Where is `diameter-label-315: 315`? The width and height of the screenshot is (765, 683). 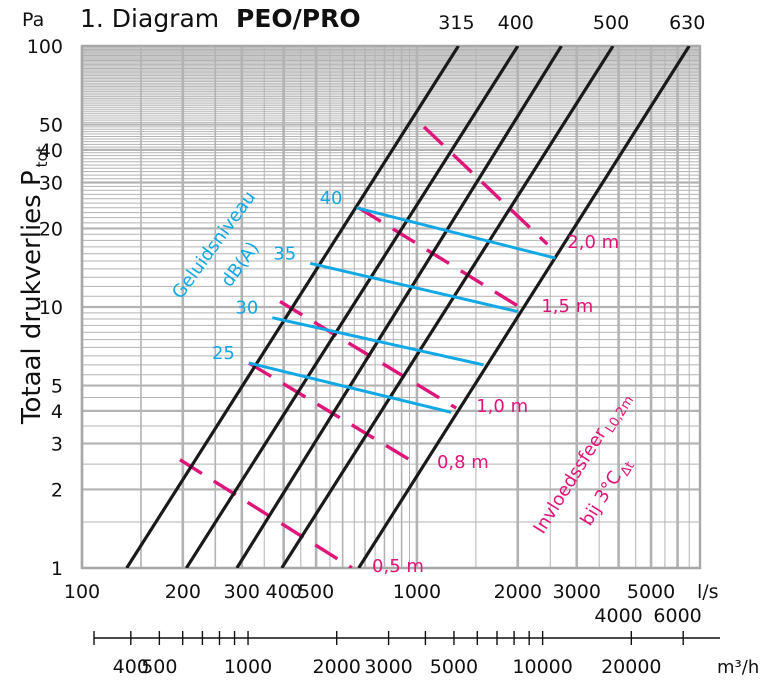
diameter-label-315: 315 is located at coordinates (456, 23).